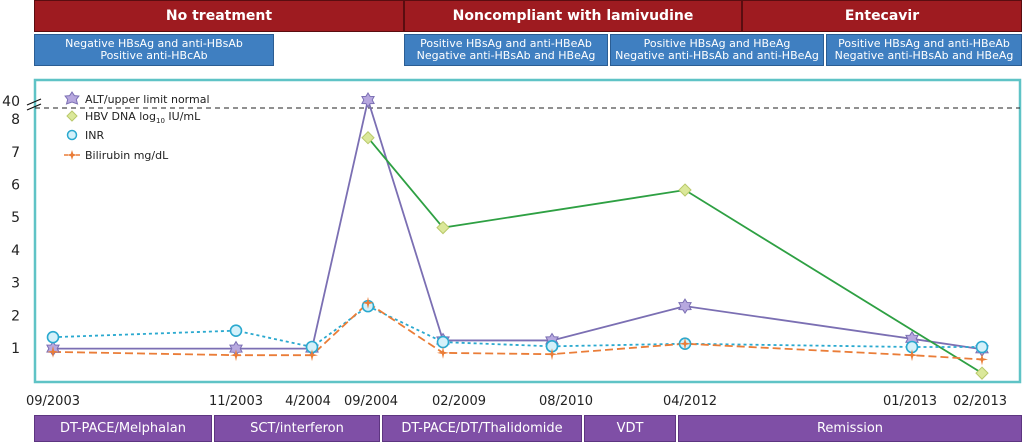 This screenshot has width=1024, height=447. Describe the element at coordinates (15, 251) in the screenshot. I see `y-tick-label: 4` at that location.